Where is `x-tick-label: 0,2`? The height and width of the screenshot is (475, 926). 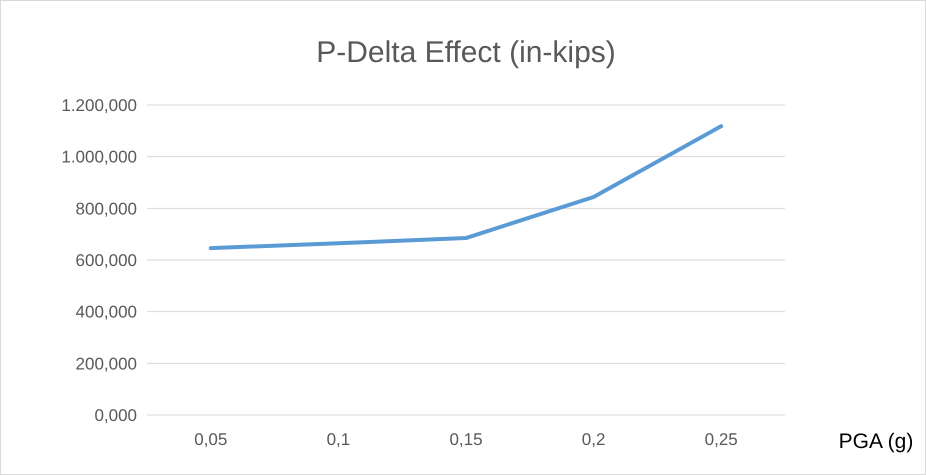
x-tick-label: 0,2 is located at coordinates (594, 439).